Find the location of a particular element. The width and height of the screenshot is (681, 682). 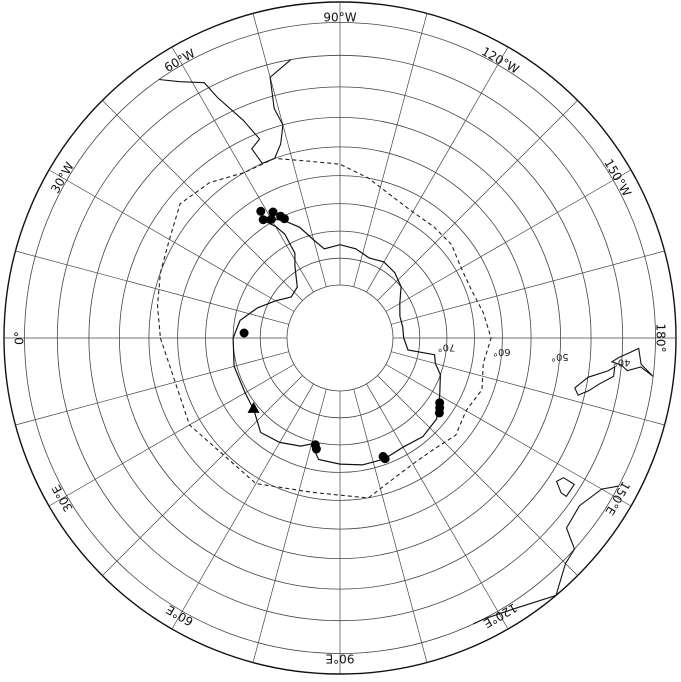

longitude-label: 30°E is located at coordinates (62, 498).